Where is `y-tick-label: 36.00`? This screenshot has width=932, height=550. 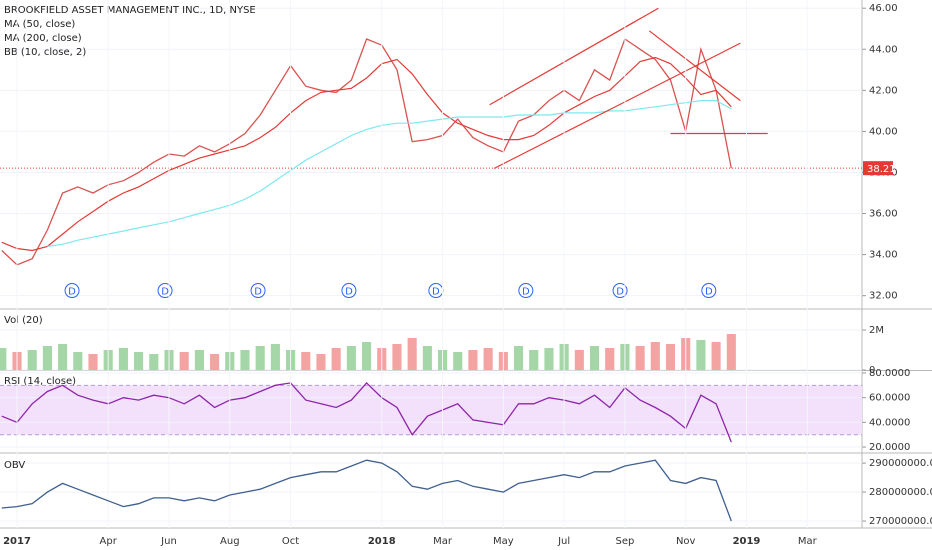 y-tick-label: 36.00 is located at coordinates (883, 214).